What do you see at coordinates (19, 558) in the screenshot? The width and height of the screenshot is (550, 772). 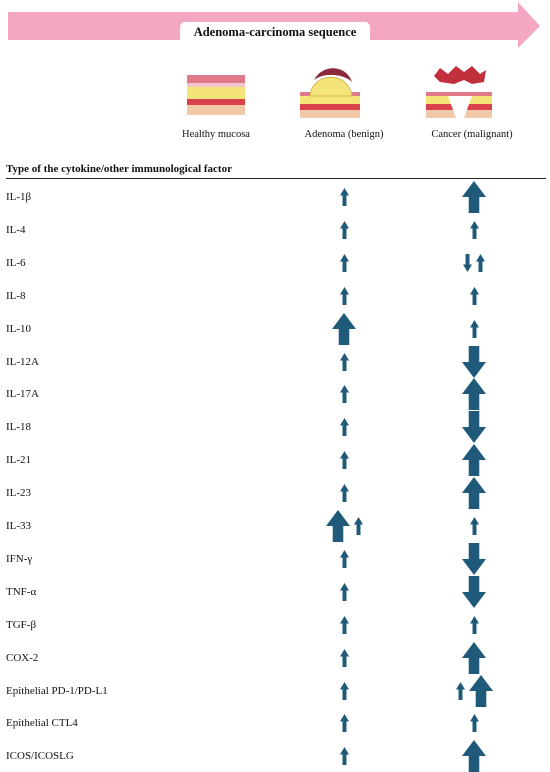 I see `factor-label: IFN-γ` at bounding box center [19, 558].